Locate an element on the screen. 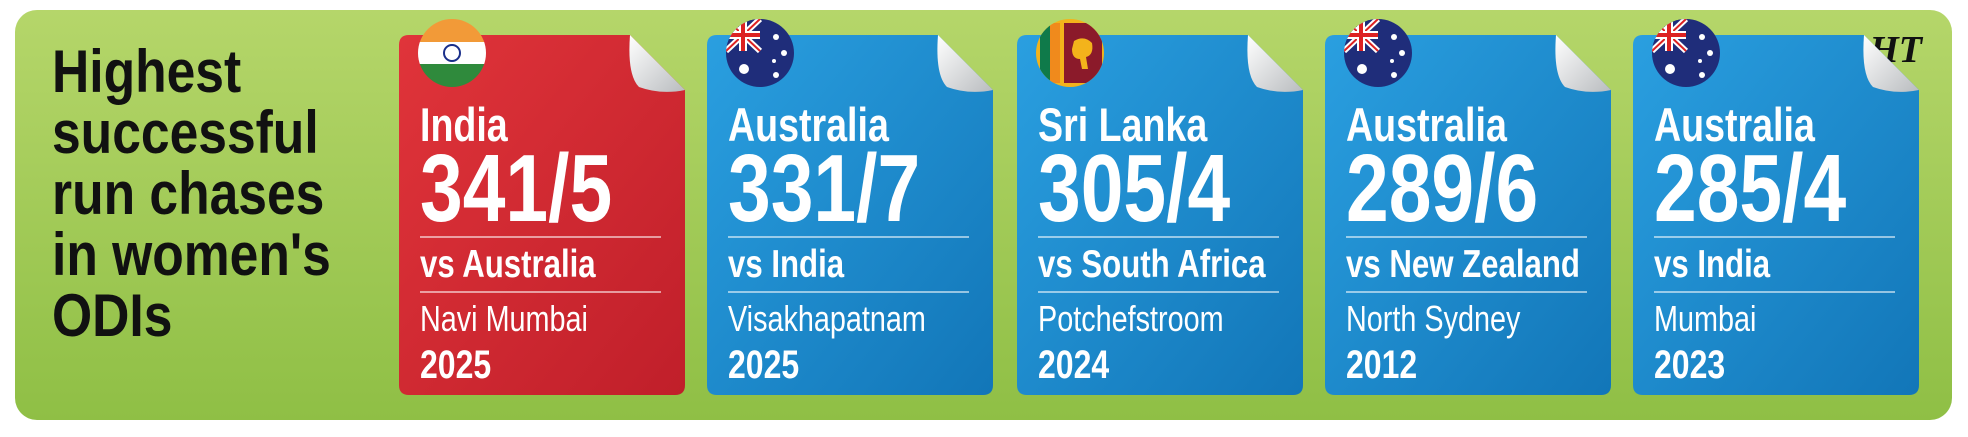  opponent: vs South Africa is located at coordinates (1152, 264).